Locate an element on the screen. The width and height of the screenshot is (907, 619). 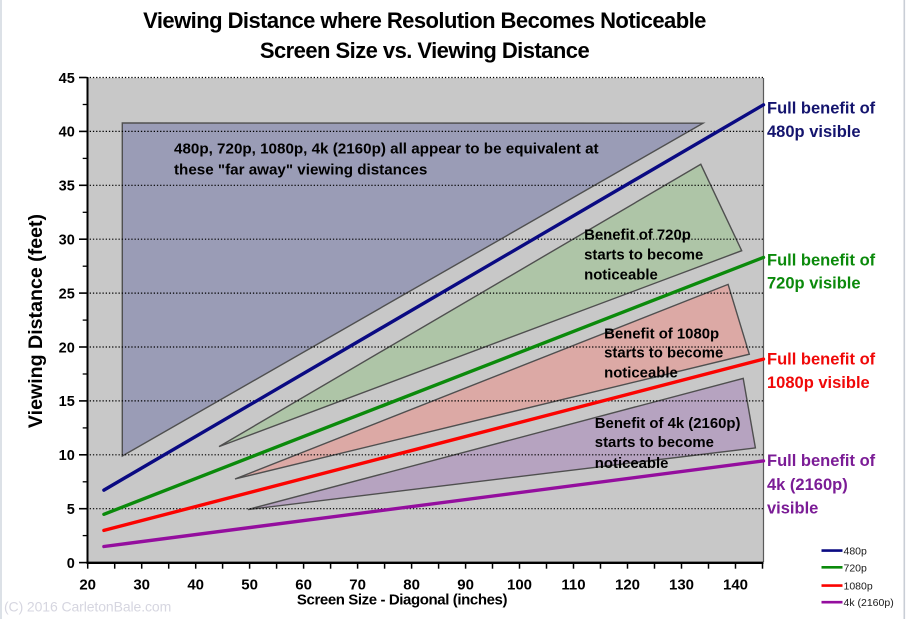
svg-text: 35 is located at coordinates (67, 187).